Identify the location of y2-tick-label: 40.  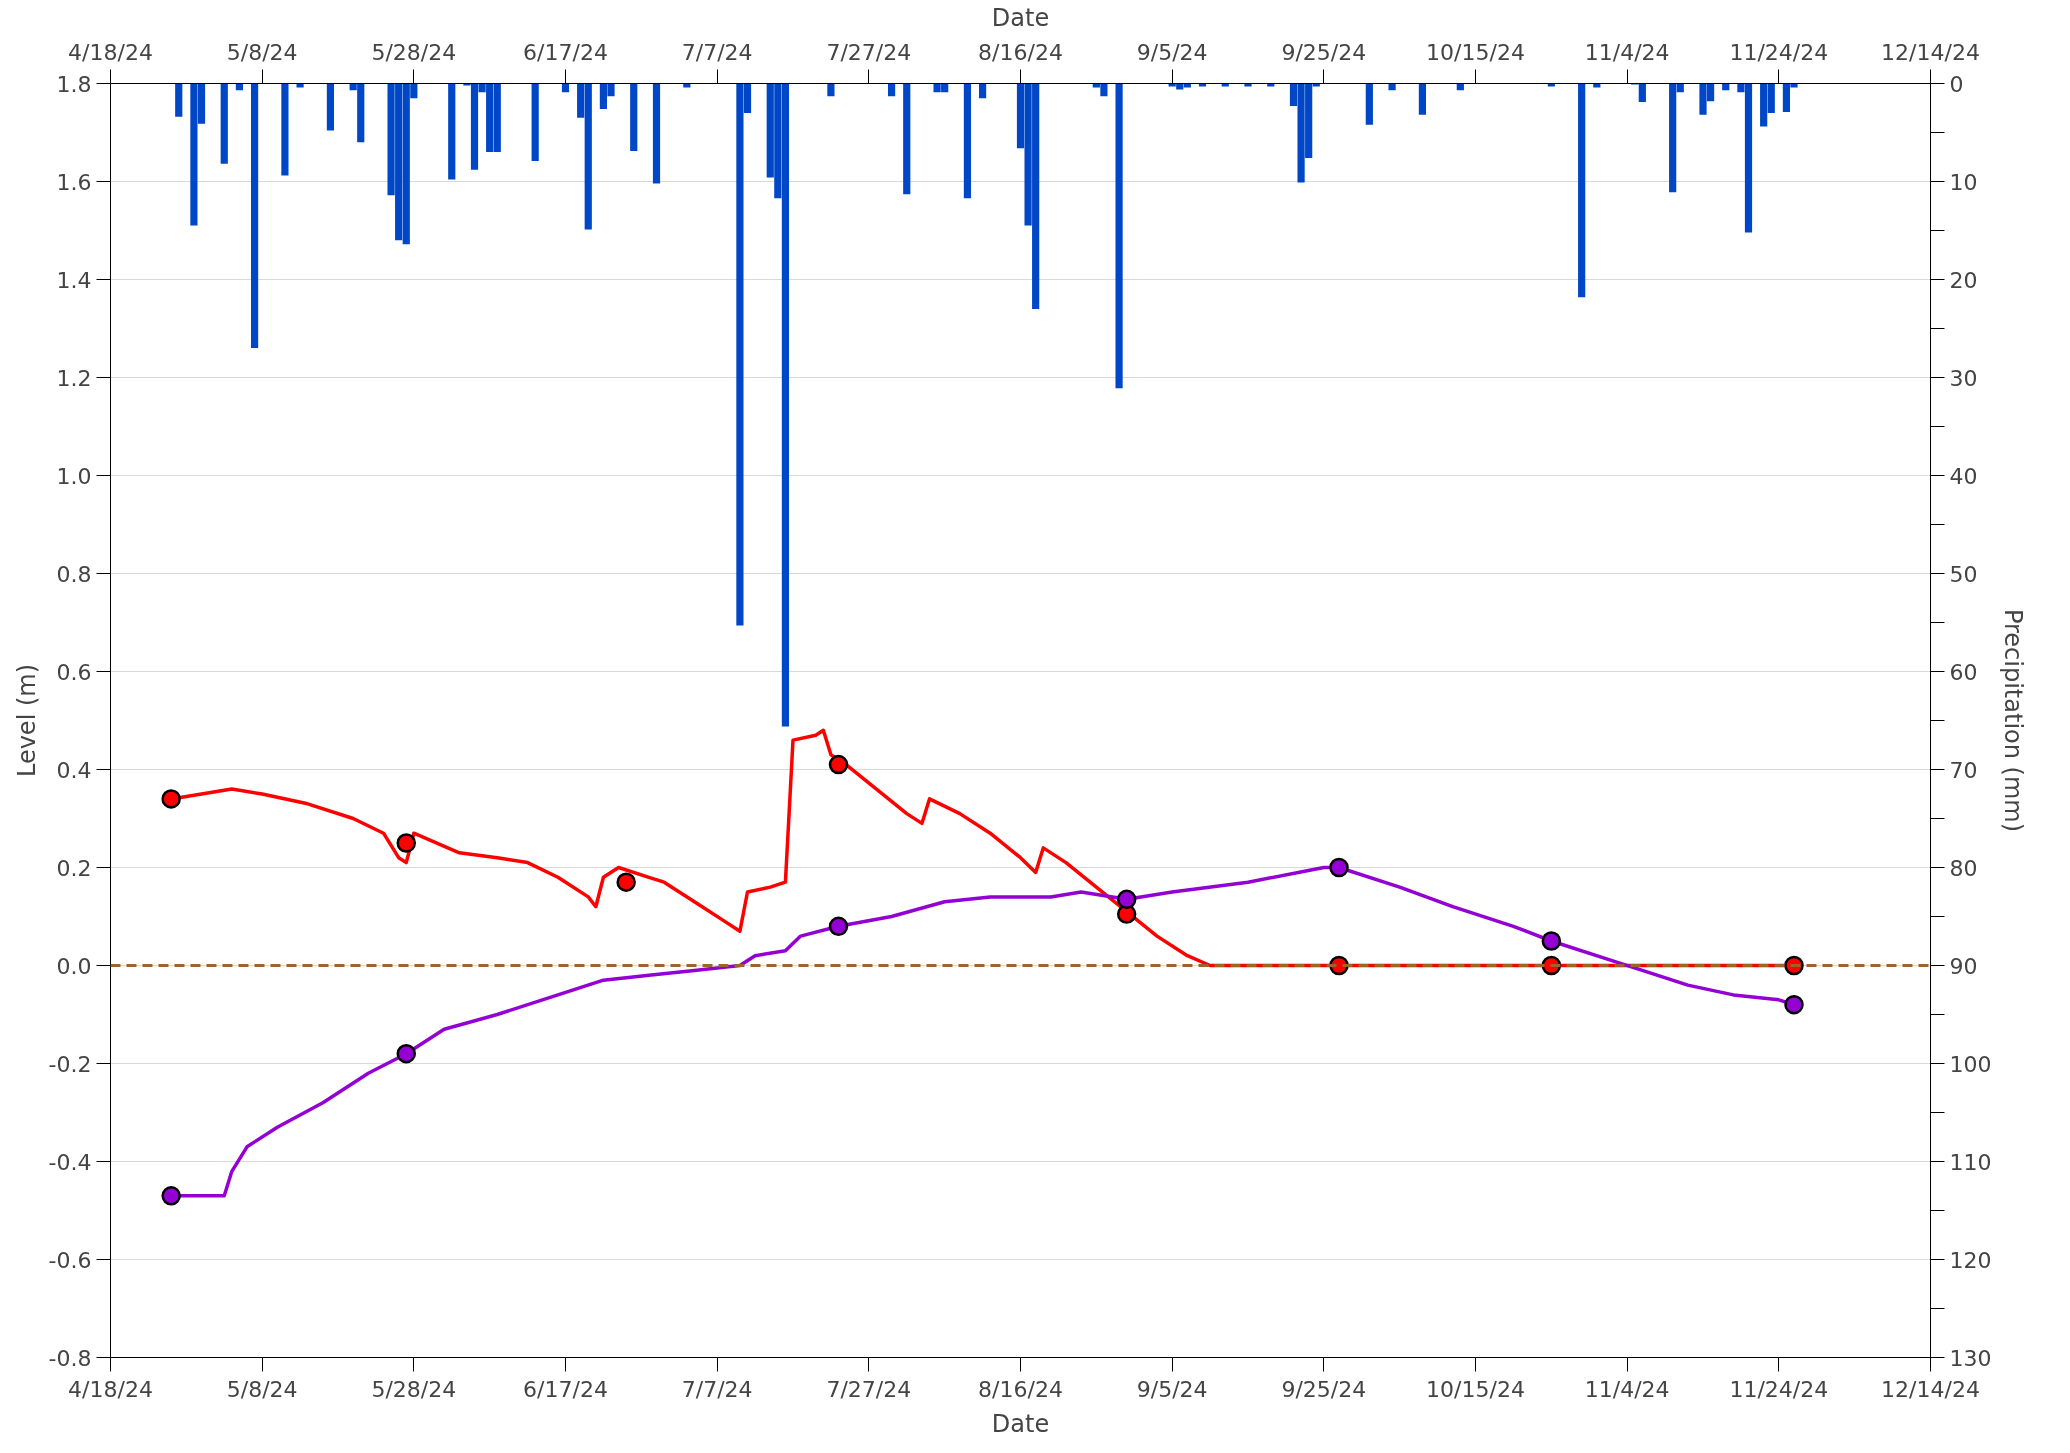
(1963, 476).